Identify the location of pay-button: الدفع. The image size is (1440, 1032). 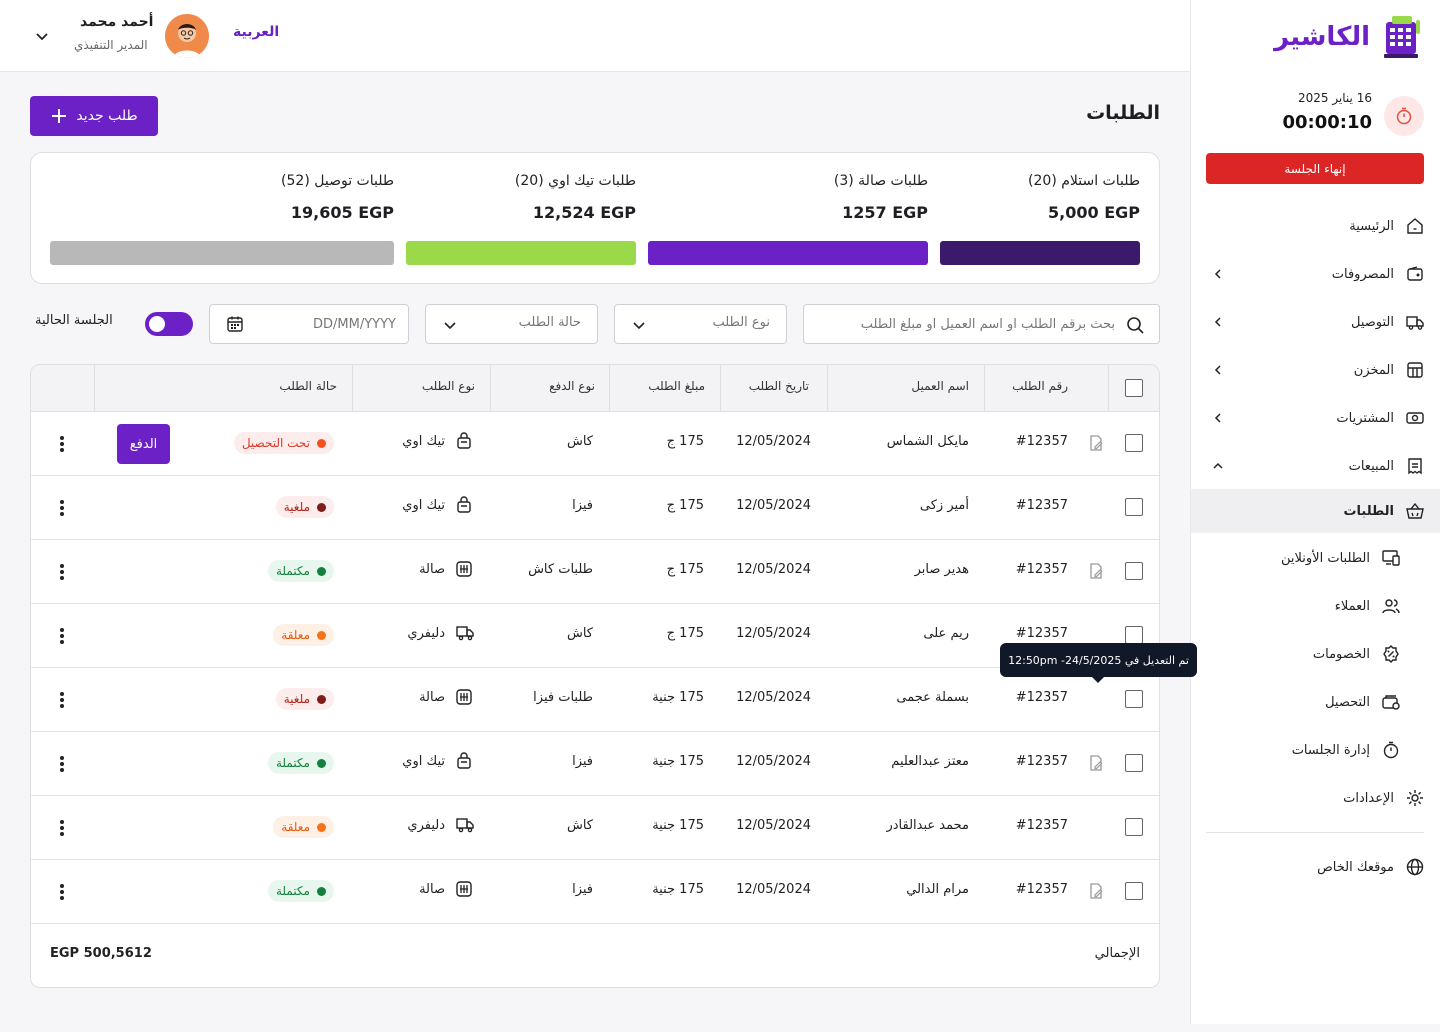
(143, 444).